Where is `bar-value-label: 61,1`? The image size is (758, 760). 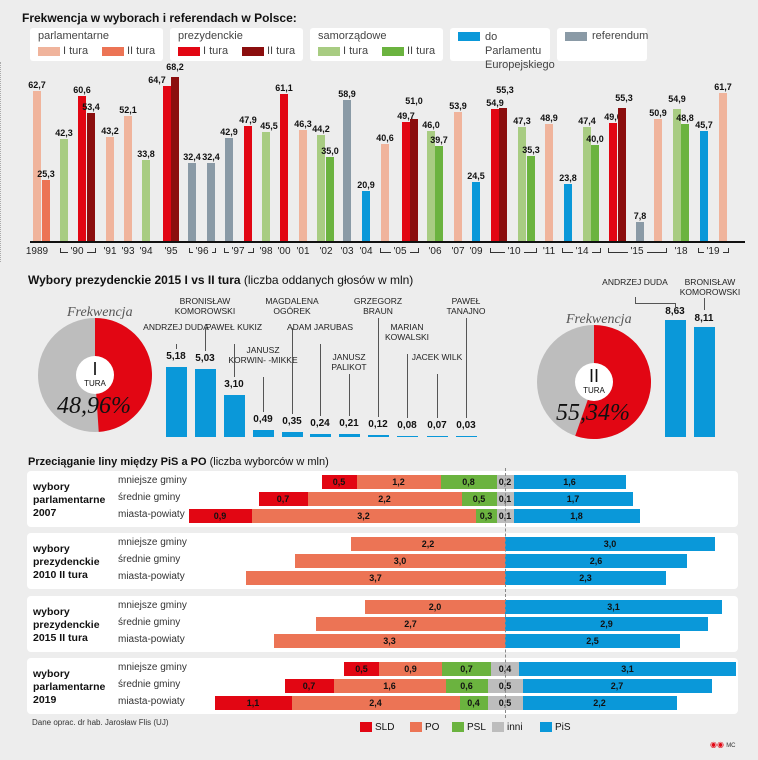 bar-value-label: 61,1 is located at coordinates (284, 88).